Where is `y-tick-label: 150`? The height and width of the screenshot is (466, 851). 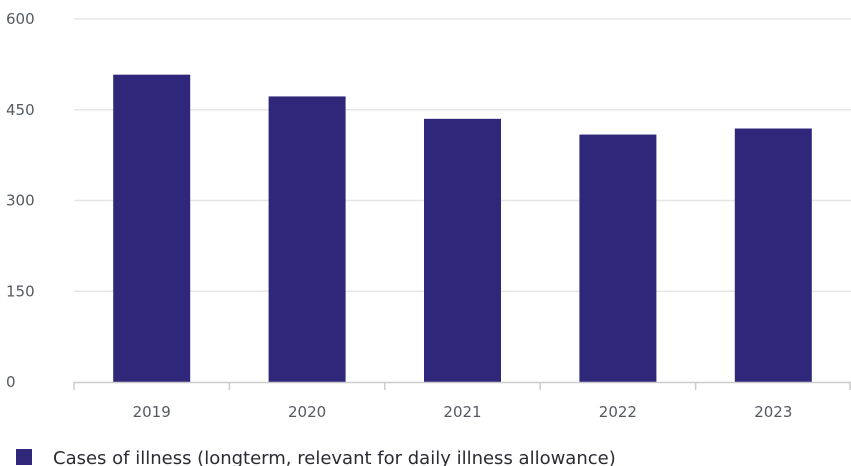 y-tick-label: 150 is located at coordinates (20, 291).